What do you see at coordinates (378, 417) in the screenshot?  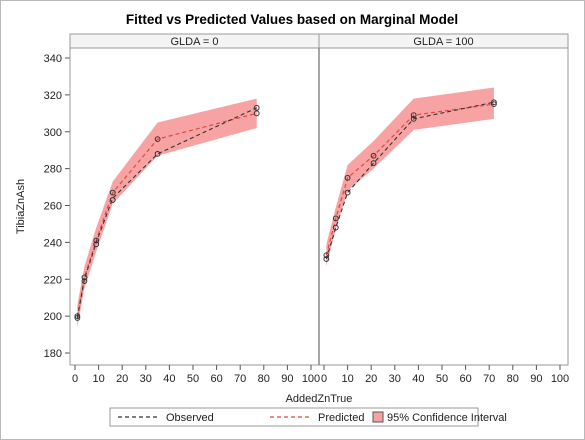 I see `legend-ci-swatch` at bounding box center [378, 417].